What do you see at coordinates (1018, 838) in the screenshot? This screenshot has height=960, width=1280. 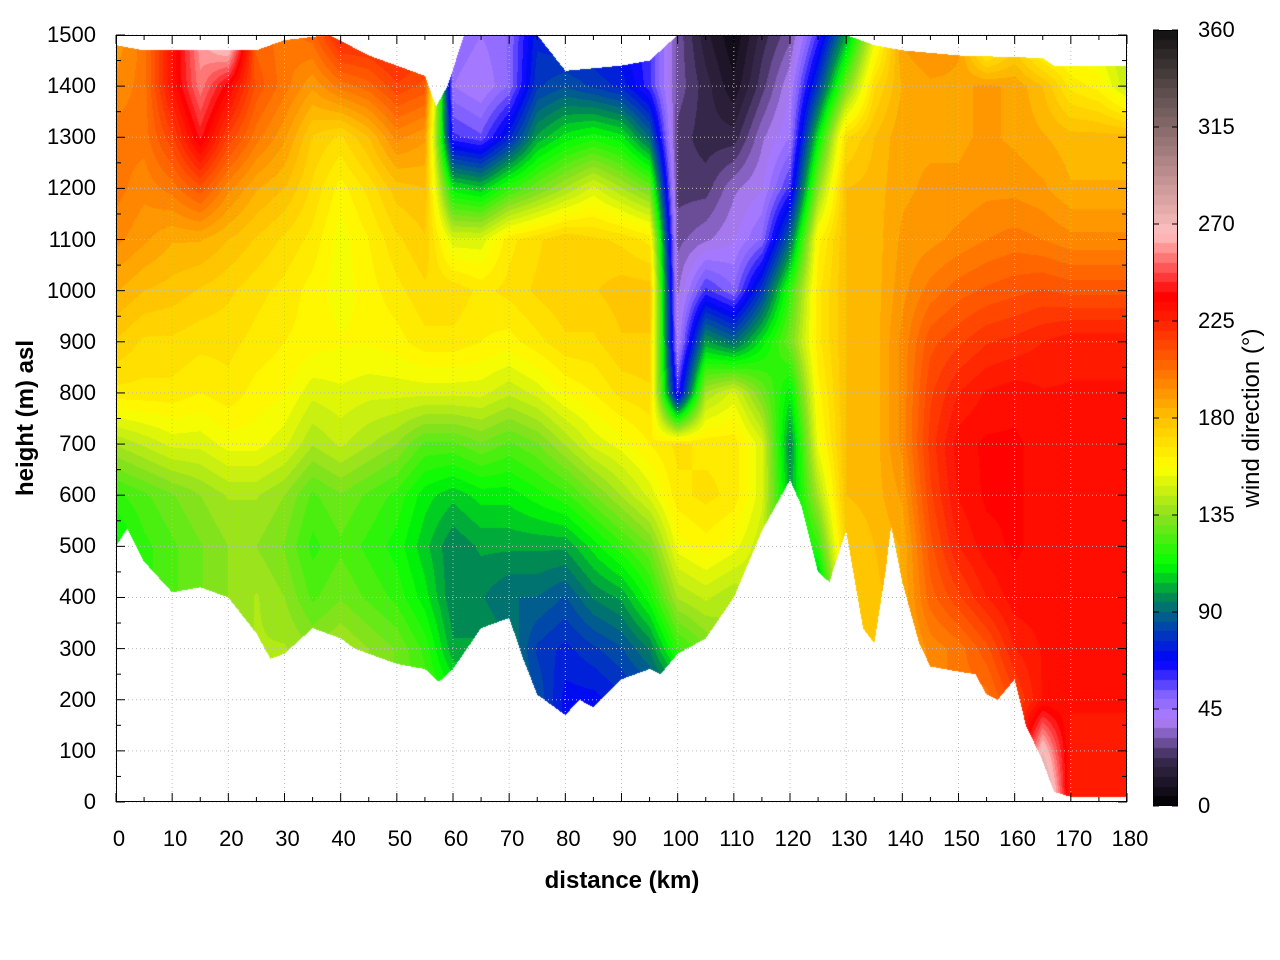 I see `x-tick-label: 160` at bounding box center [1018, 838].